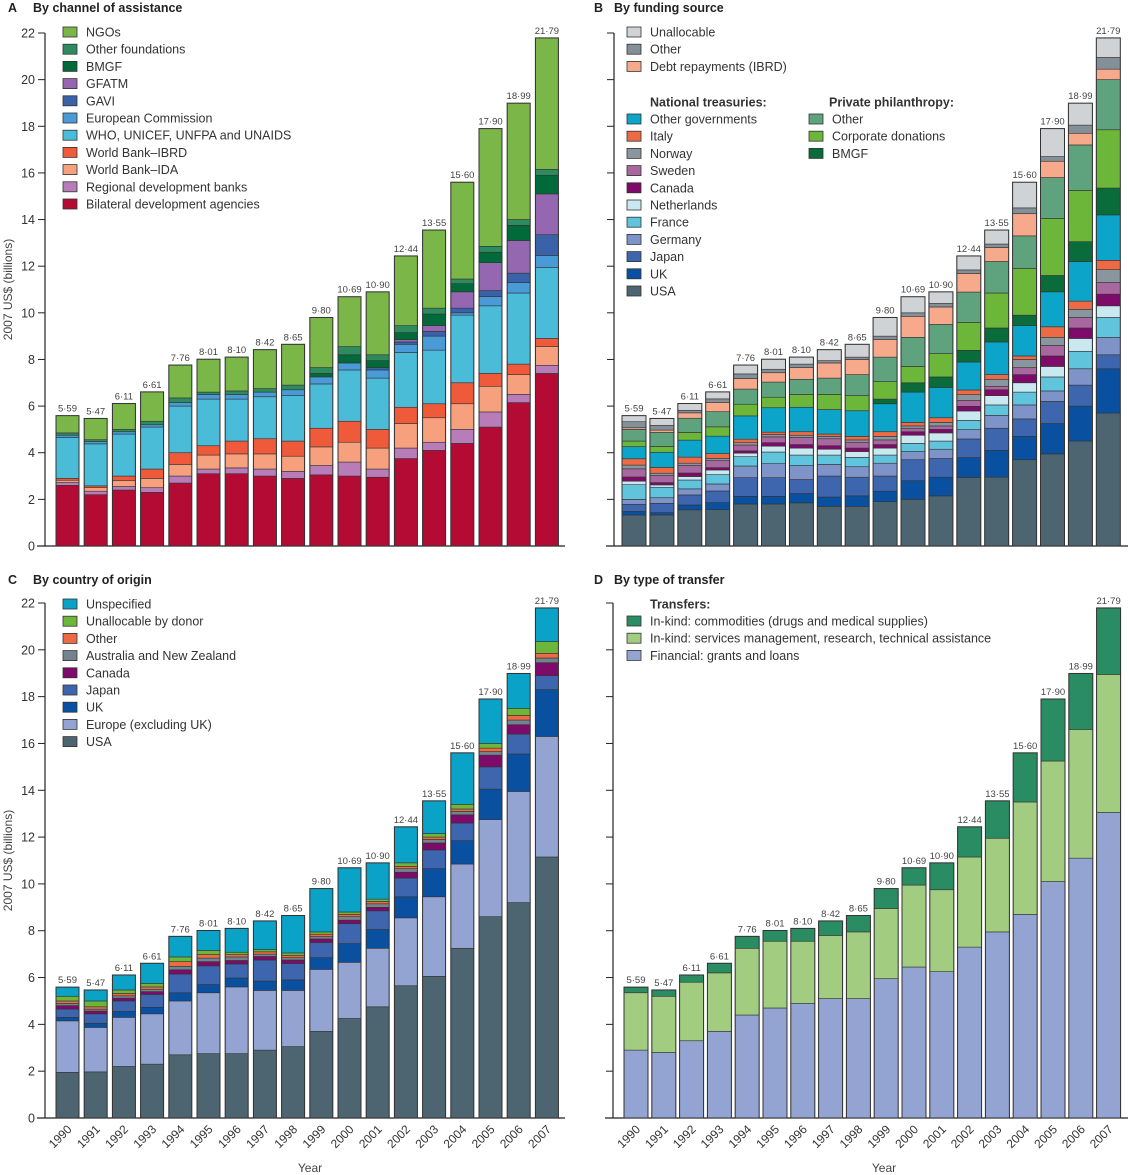 The width and height of the screenshot is (1128, 1175). I want to click on legend-label: Canada, so click(108, 673).